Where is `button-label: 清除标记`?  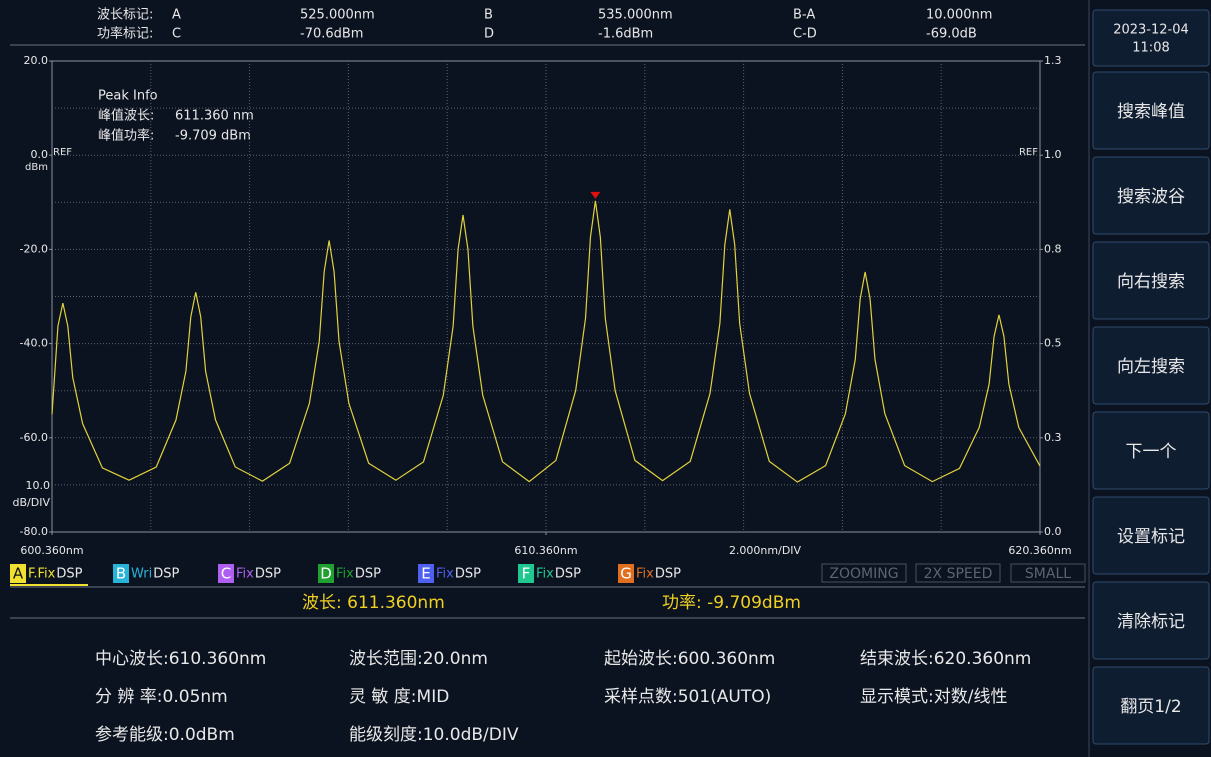 button-label: 清除标记 is located at coordinates (1151, 622).